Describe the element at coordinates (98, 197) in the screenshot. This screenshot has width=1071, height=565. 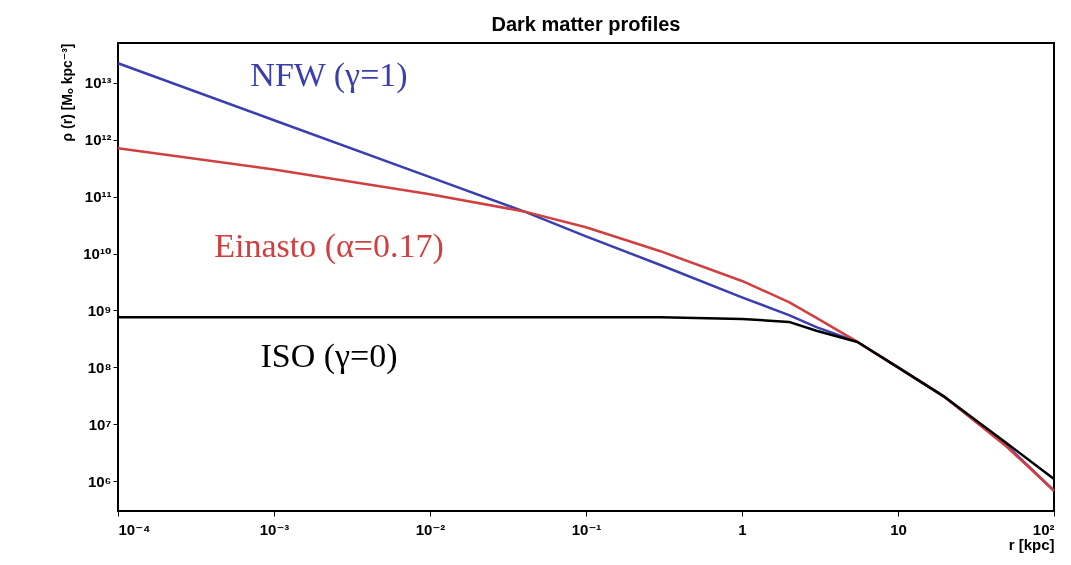
I see `y-tick-label: 10¹¹` at that location.